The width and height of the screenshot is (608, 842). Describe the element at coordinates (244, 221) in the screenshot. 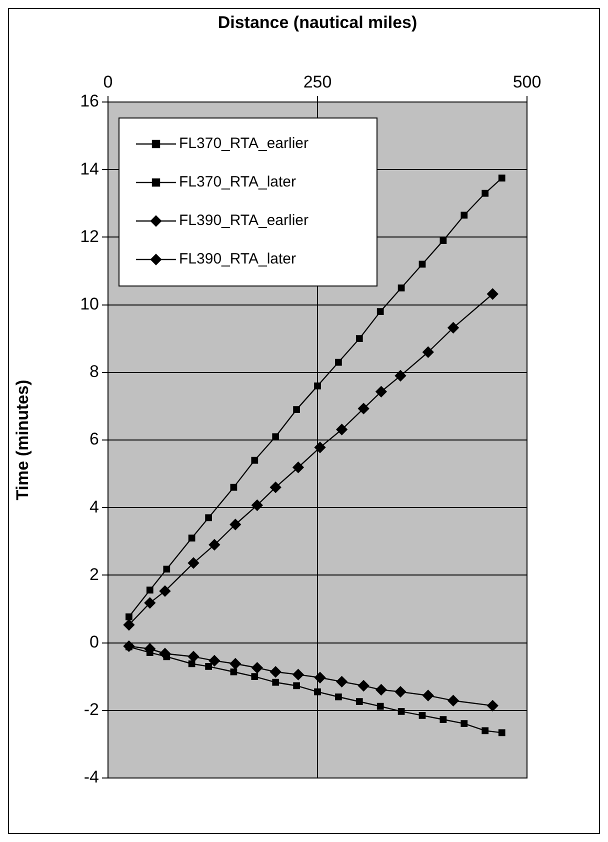

I see `legend-label: FL390_RTA_earlier` at that location.